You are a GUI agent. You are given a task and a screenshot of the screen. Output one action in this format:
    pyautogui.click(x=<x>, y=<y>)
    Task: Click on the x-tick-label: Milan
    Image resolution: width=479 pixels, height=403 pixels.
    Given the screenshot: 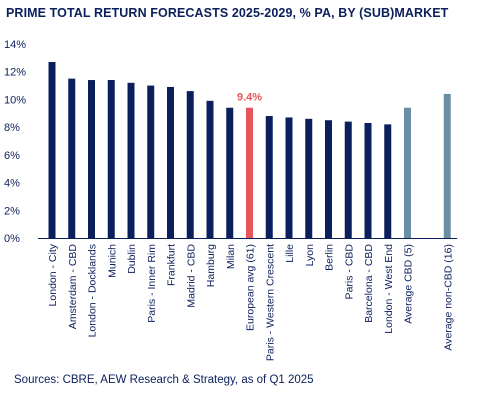 What is the action you would take?
    pyautogui.click(x=231, y=256)
    